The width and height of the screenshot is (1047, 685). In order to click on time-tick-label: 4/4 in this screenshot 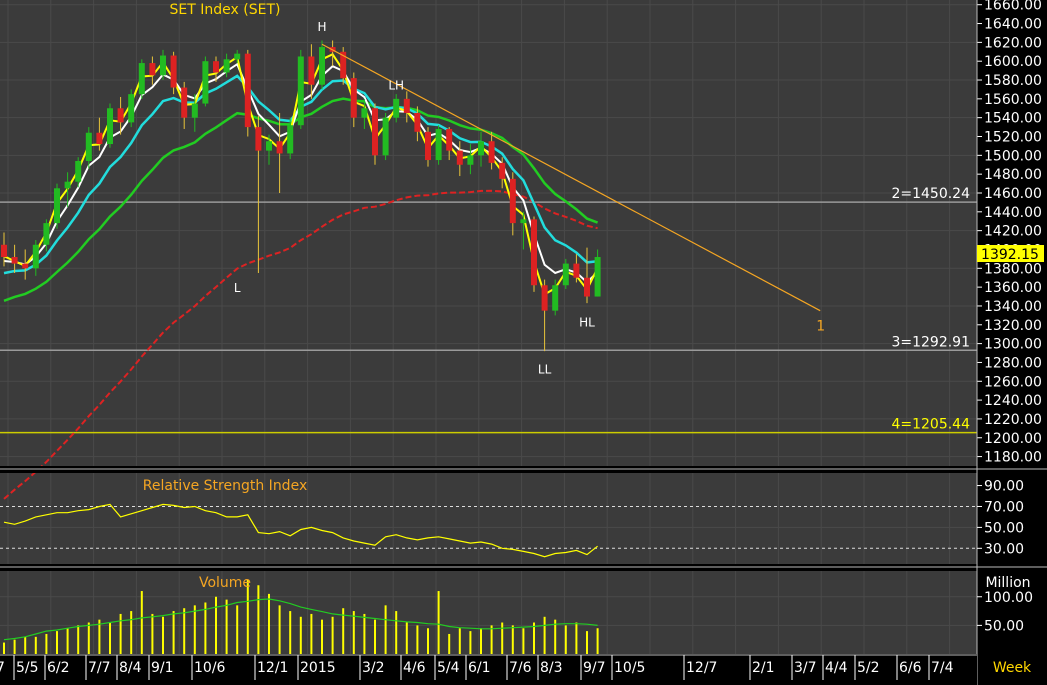, I will do `click(836, 668)`.